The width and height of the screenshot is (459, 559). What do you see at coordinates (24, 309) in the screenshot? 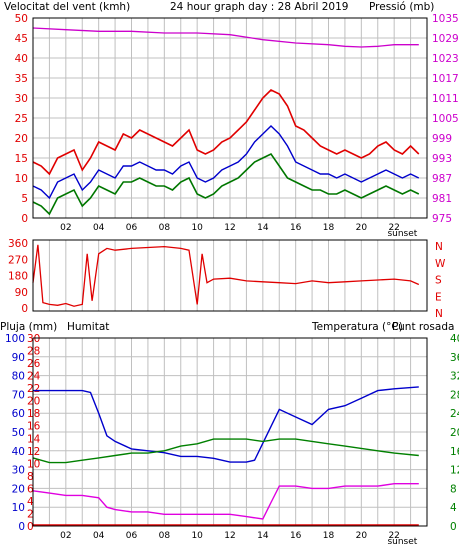
I see `direction-tick-label: 0` at bounding box center [24, 309].